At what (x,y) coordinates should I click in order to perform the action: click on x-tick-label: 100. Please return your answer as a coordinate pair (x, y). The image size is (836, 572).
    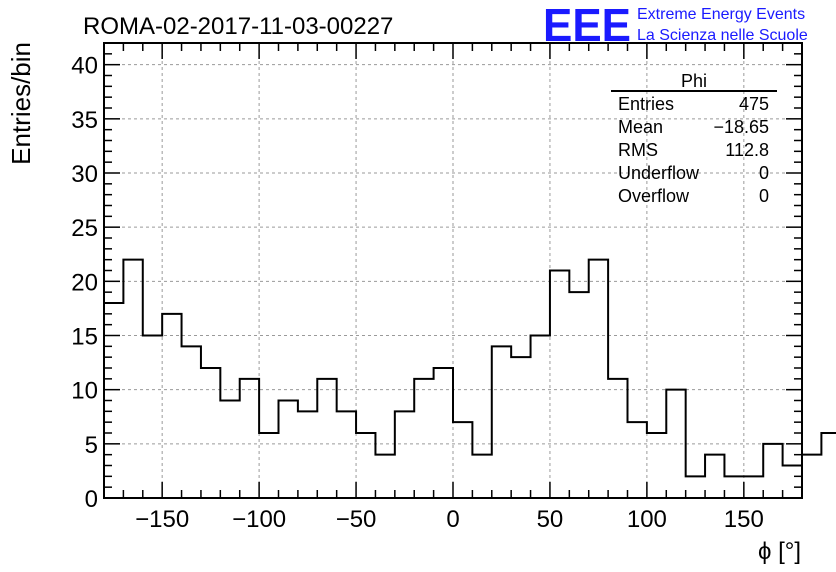
    Looking at the image, I should click on (647, 519).